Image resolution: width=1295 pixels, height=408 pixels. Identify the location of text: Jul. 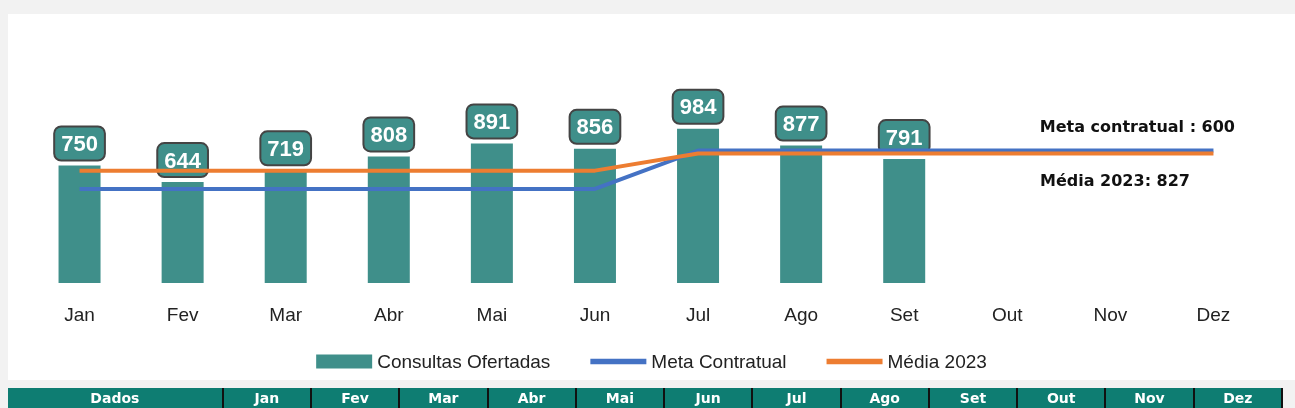
(797, 398).